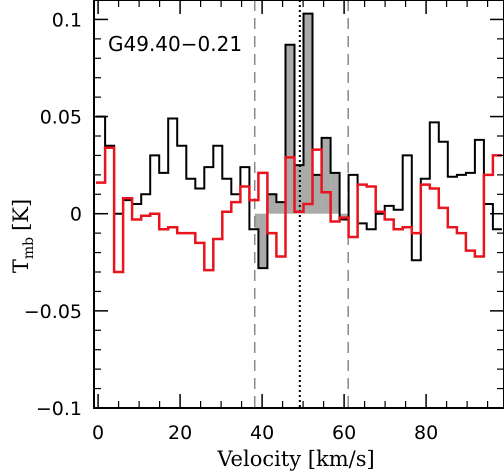 The height and width of the screenshot is (471, 504). I want to click on svg-text:Tmb[K]: Tmb [K], so click(23, 236).